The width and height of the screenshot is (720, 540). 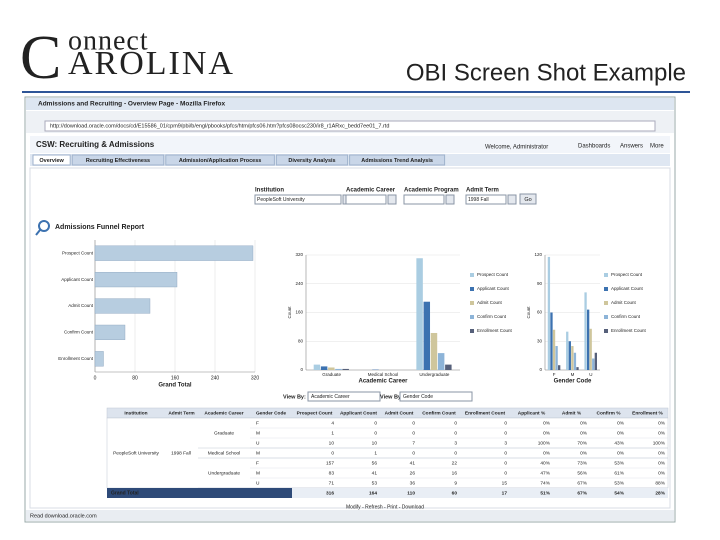 I want to click on career-cell: Graduate, so click(x=224, y=433).